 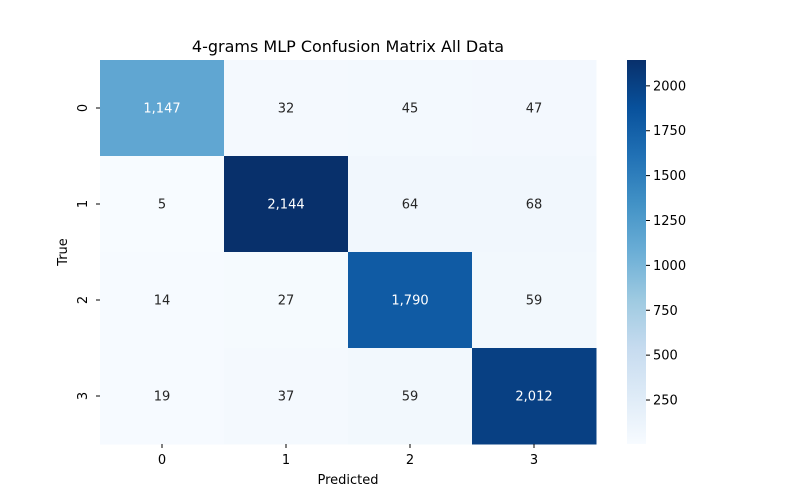 I want to click on cell-value-label: 32, so click(x=286, y=109).